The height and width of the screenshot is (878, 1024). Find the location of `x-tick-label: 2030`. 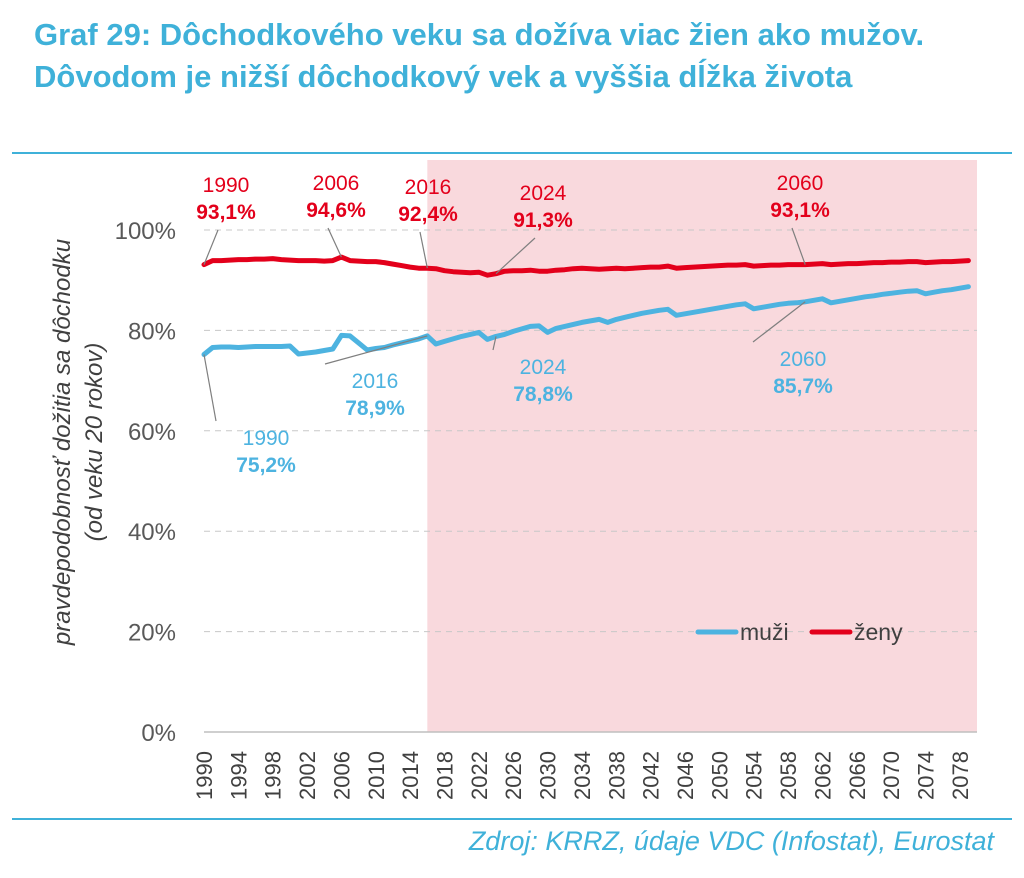

x-tick-label: 2030 is located at coordinates (548, 775).